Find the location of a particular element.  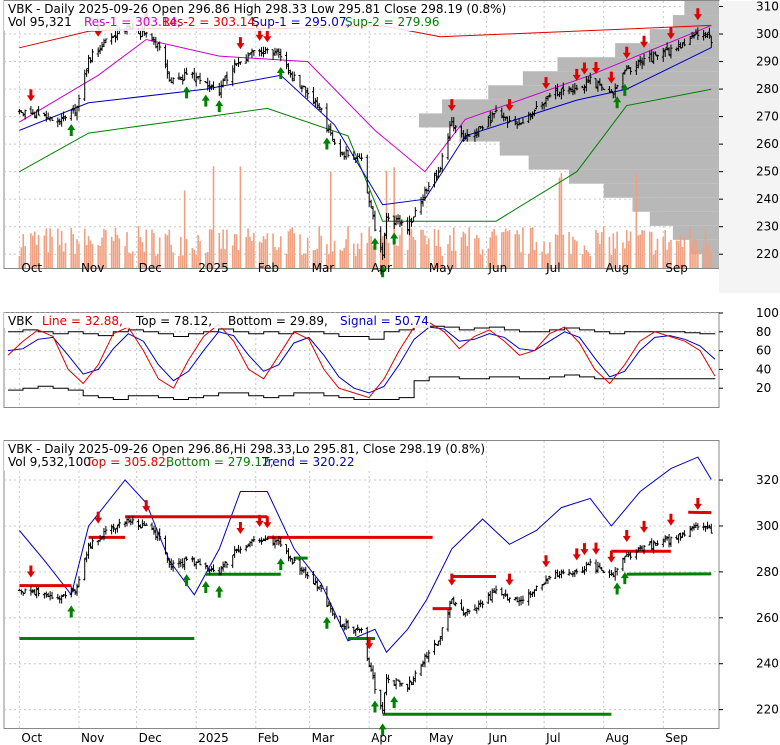

trend-top-label: Top = 305.82, is located at coordinates (127, 462).